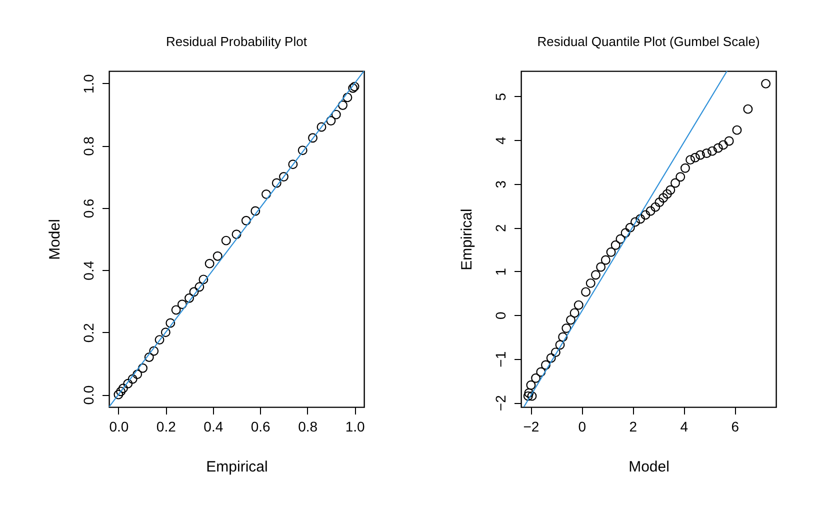 The width and height of the screenshot is (814, 507). I want to click on chart-title: Residual Quantile Plot (Gumbel Scale), so click(648, 41).